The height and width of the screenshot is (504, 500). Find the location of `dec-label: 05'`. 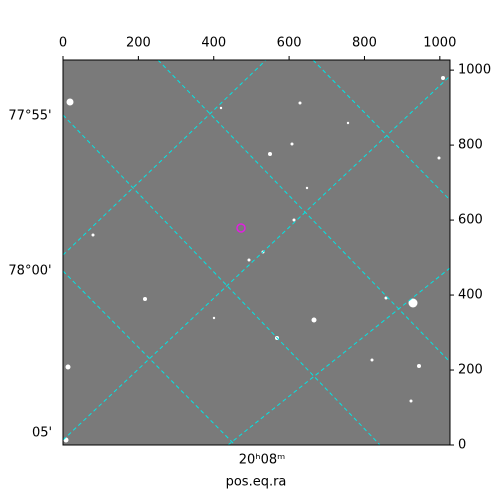

dec-label: 05' is located at coordinates (42, 433).